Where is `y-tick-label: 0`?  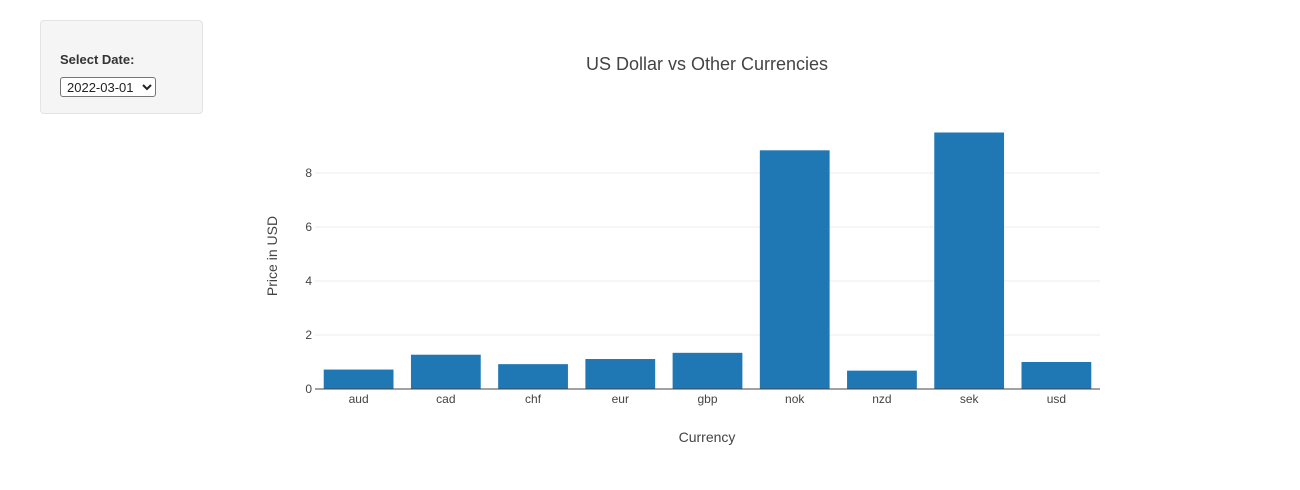 y-tick-label: 0 is located at coordinates (308, 389).